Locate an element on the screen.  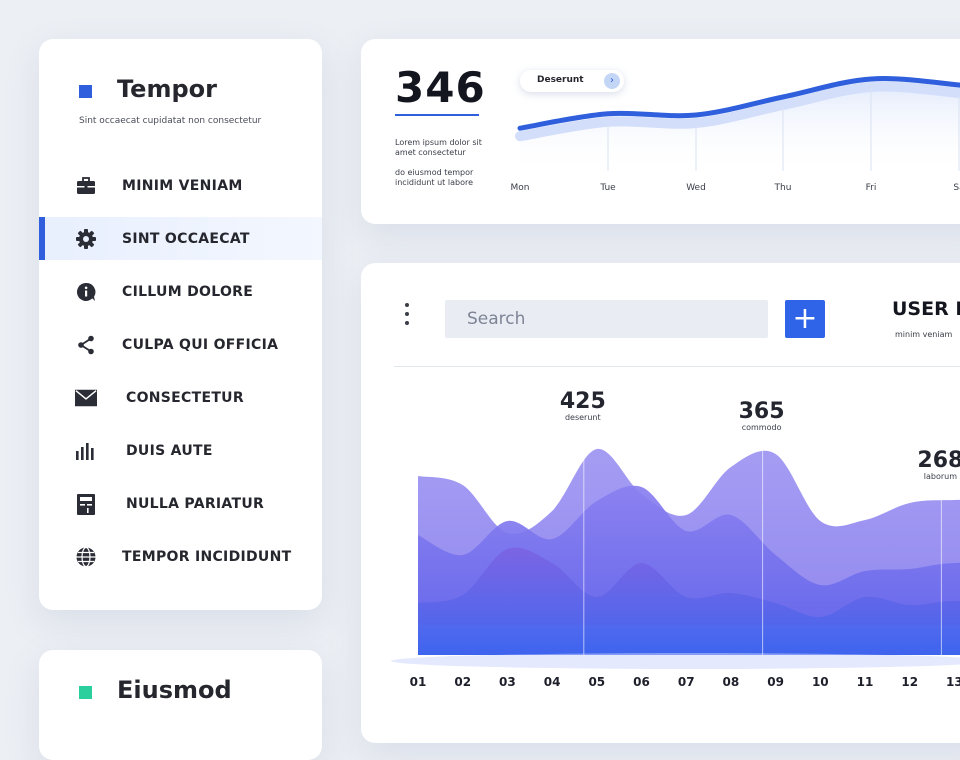
x-tick-label: Sa is located at coordinates (956, 188).